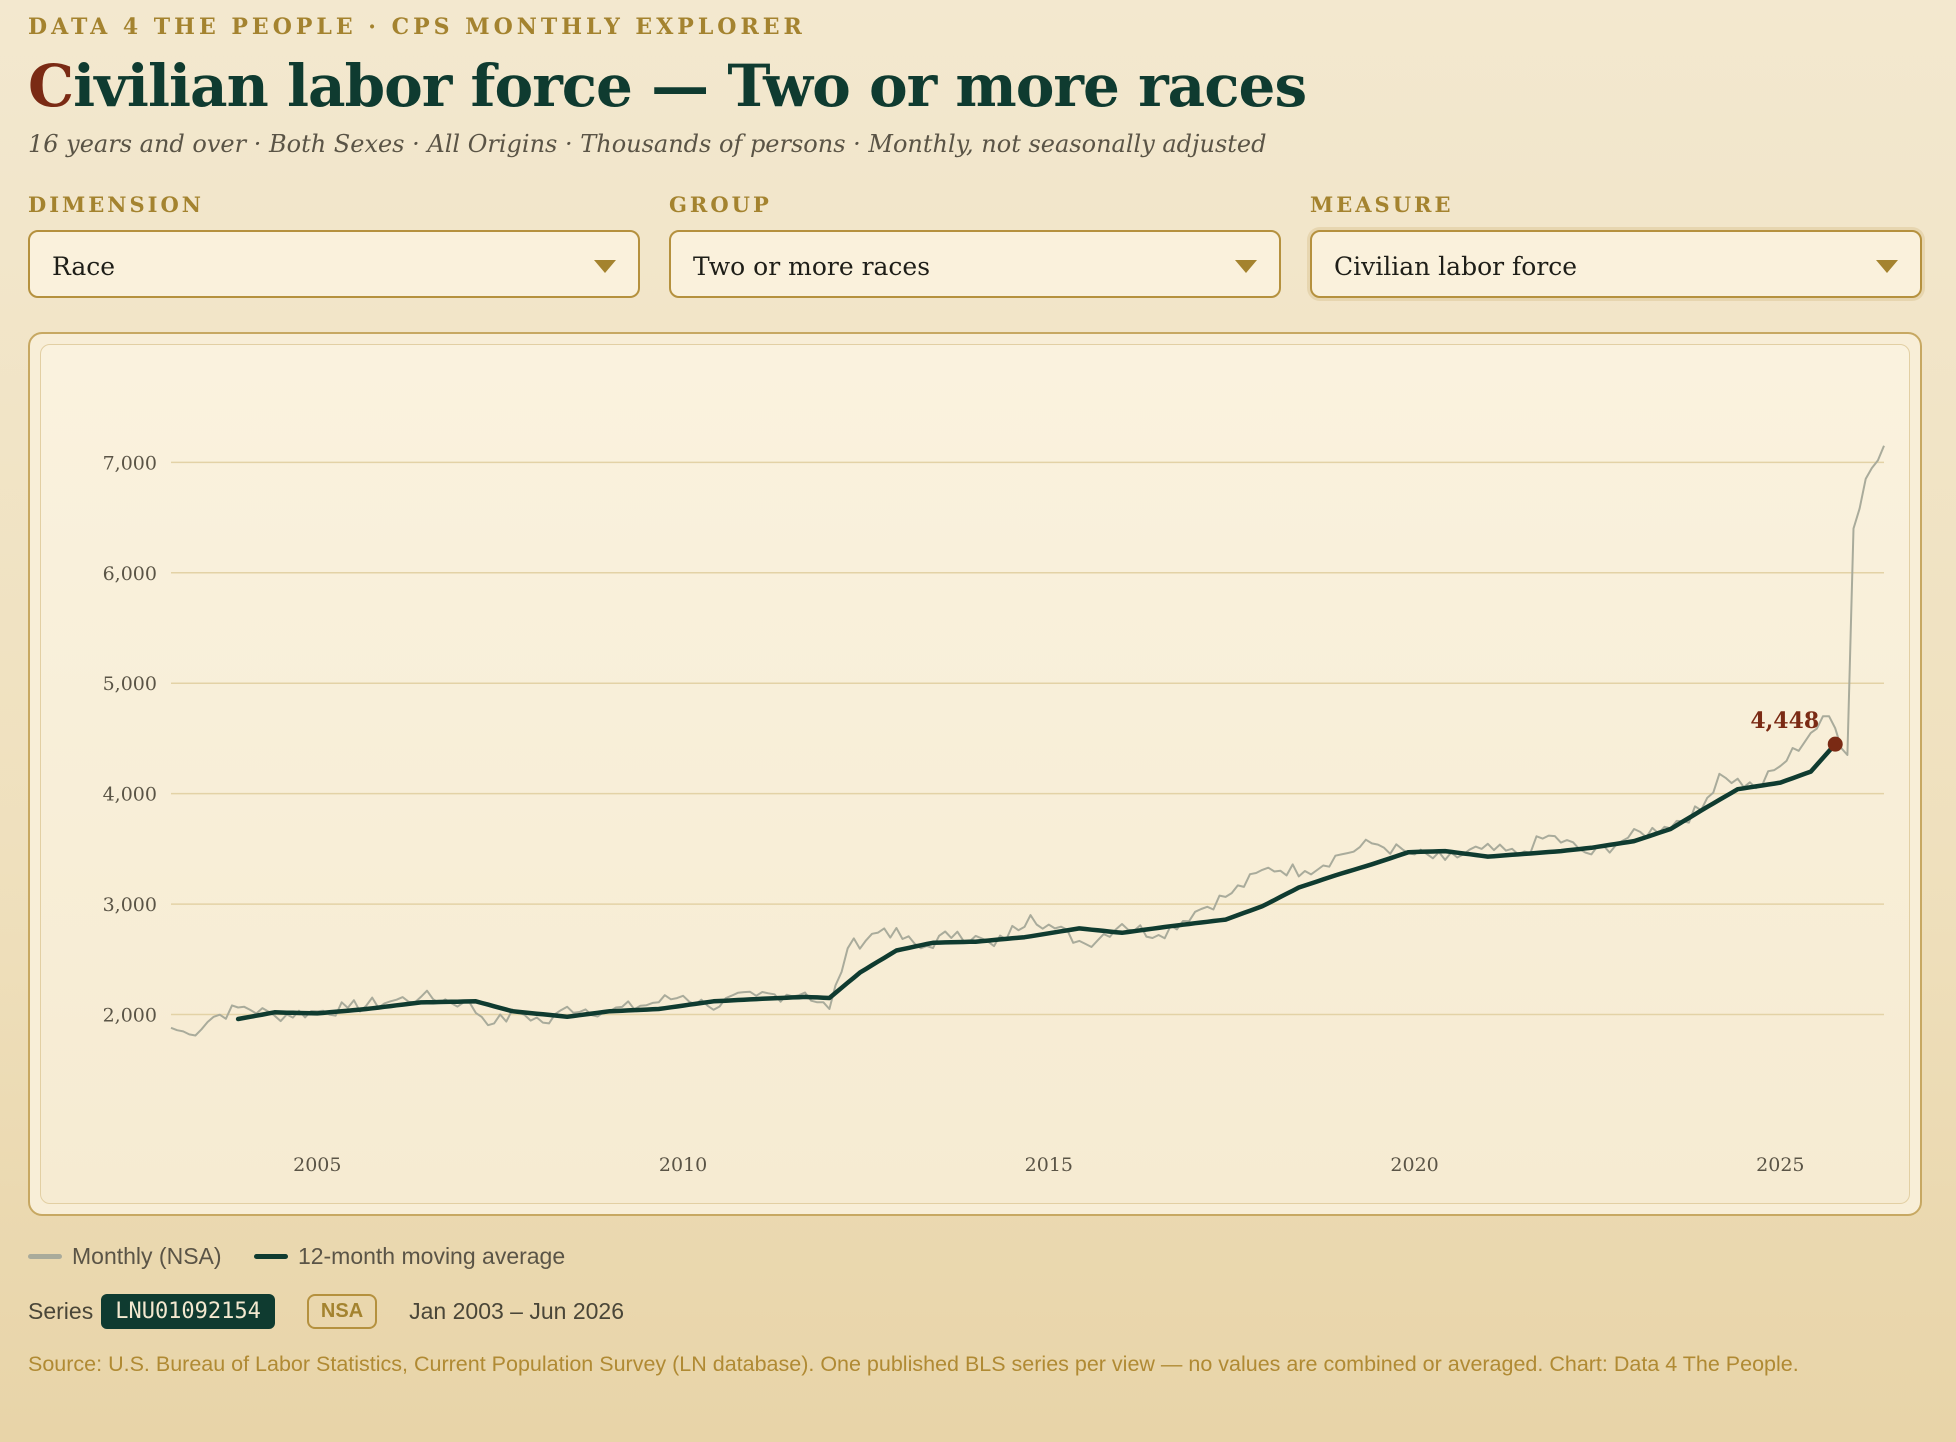 This screenshot has width=1956, height=1442. What do you see at coordinates (431, 1256) in the screenshot?
I see `legend-label-moving-average: 12-month moving average` at bounding box center [431, 1256].